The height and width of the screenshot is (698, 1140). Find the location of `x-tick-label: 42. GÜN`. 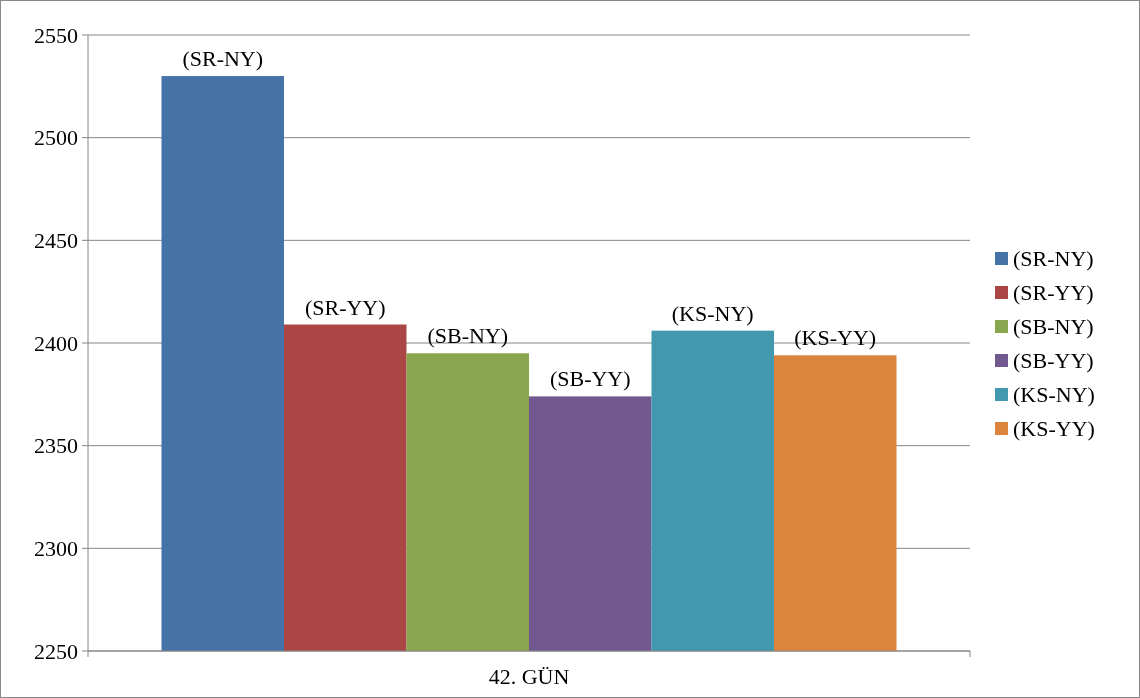

x-tick-label: 42. GÜN is located at coordinates (529, 676).